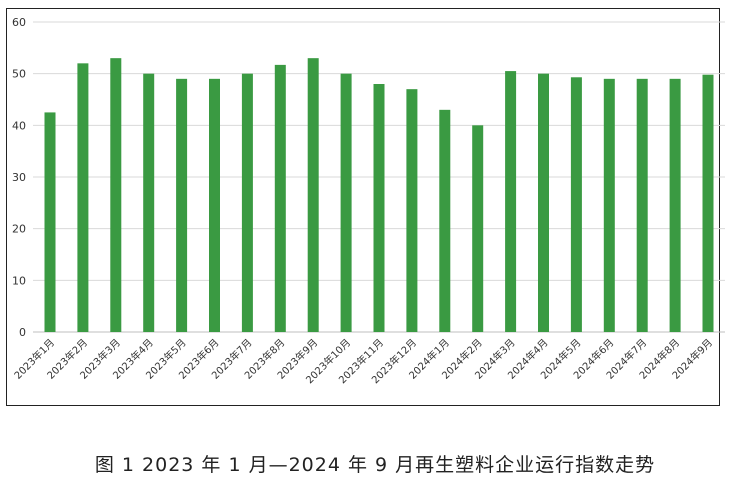  Describe the element at coordinates (19, 229) in the screenshot. I see `y-tick-label: 20` at that location.